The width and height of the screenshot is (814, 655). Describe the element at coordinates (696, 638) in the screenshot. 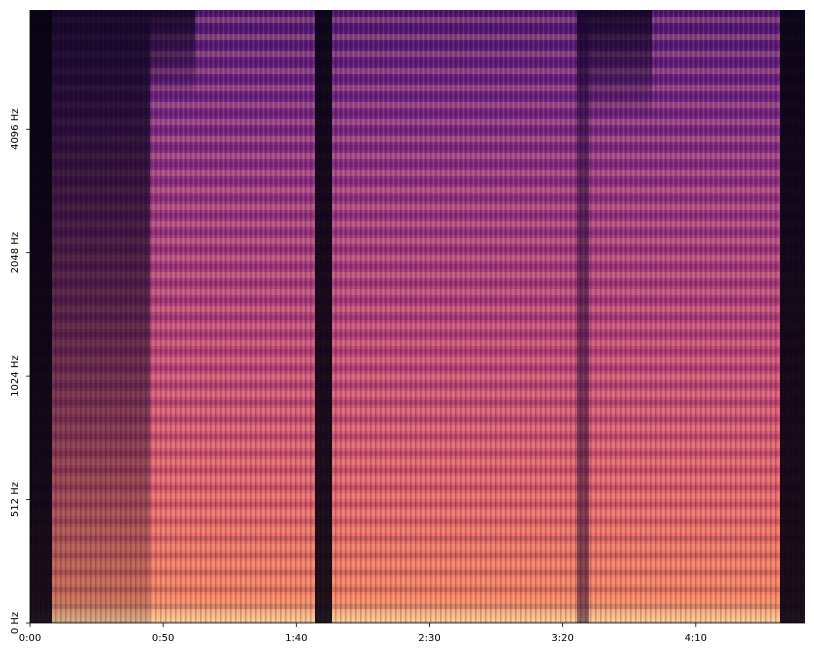

I see `x-tick-label: 4:10` at that location.